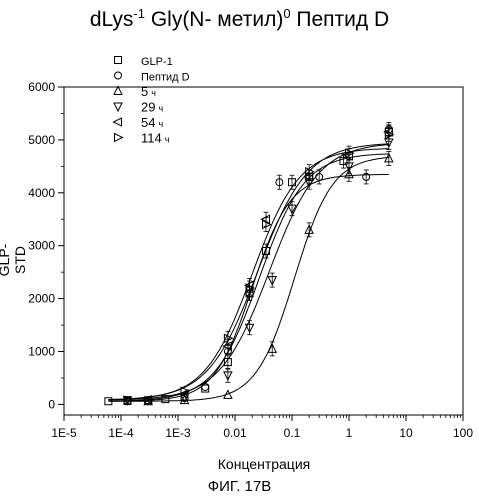 The height and width of the screenshot is (500, 479). What do you see at coordinates (41, 299) in the screenshot?
I see `y-tick-label: 2000` at bounding box center [41, 299].